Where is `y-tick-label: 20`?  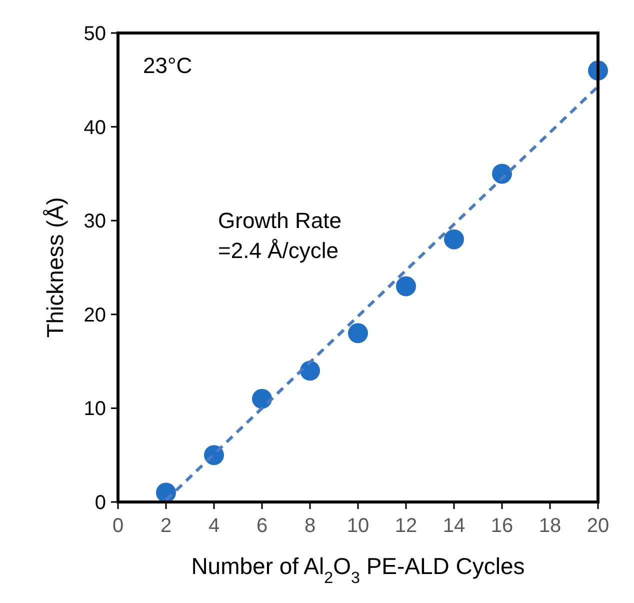
y-tick-label: 20 is located at coordinates (95, 315).